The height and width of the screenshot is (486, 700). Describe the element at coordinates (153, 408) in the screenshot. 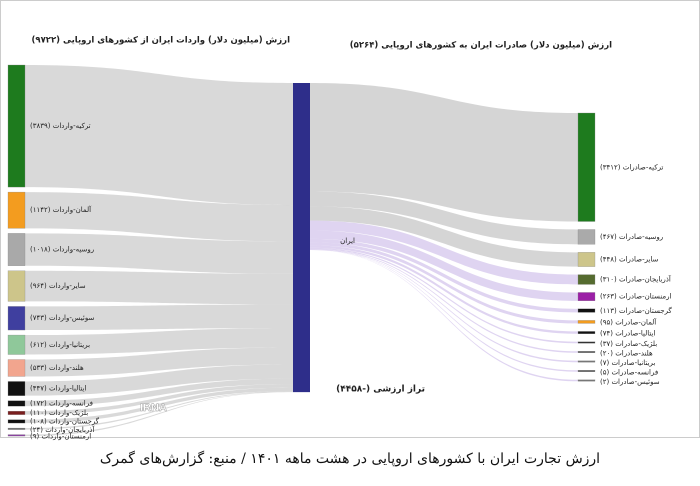

I see `watermark: IRNA` at that location.